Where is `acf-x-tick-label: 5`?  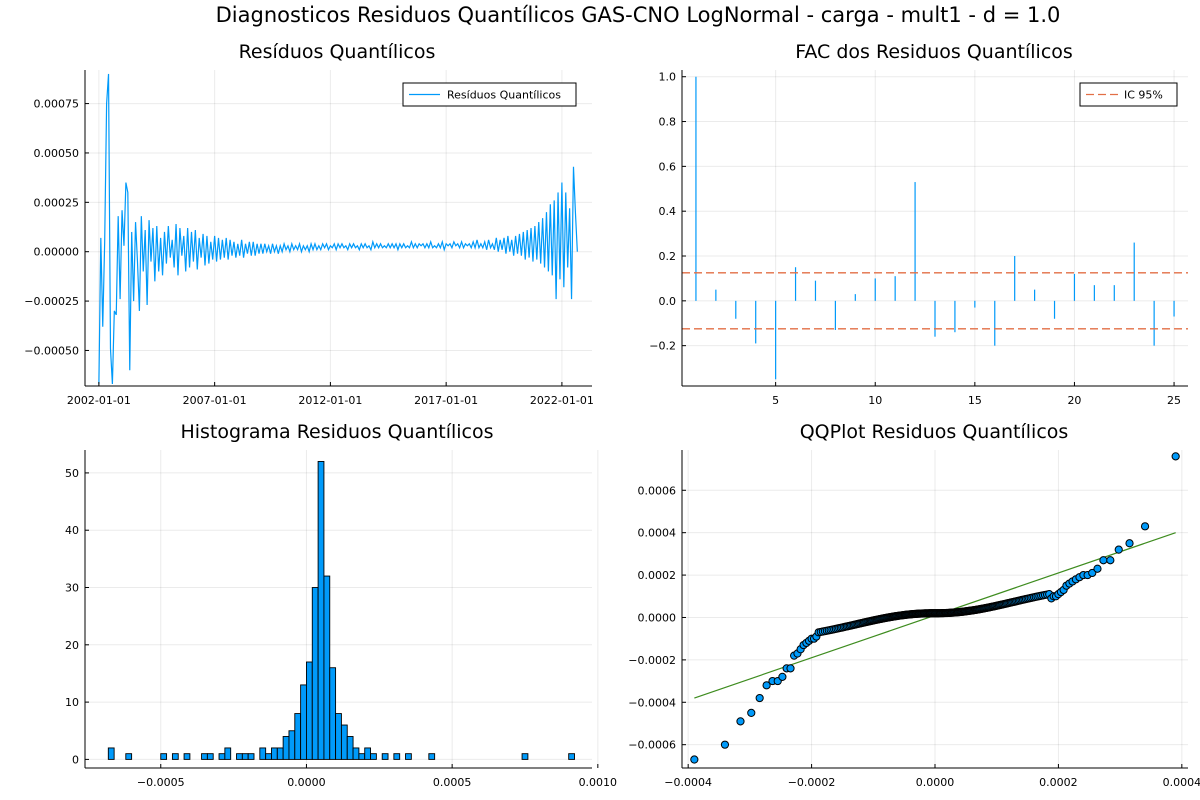
acf-x-tick-label: 5 is located at coordinates (775, 400).